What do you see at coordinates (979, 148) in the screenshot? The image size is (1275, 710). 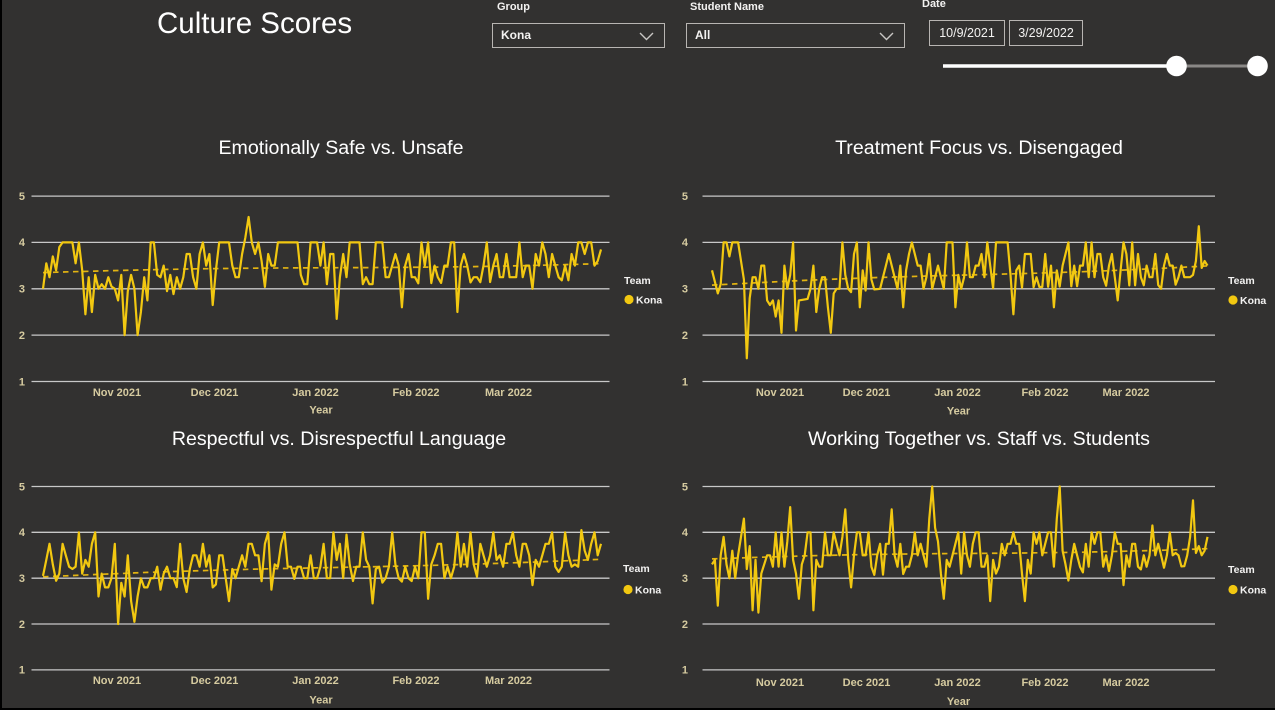 I see `svg-text: Treatment Focus vs. Disengaged` at bounding box center [979, 148].